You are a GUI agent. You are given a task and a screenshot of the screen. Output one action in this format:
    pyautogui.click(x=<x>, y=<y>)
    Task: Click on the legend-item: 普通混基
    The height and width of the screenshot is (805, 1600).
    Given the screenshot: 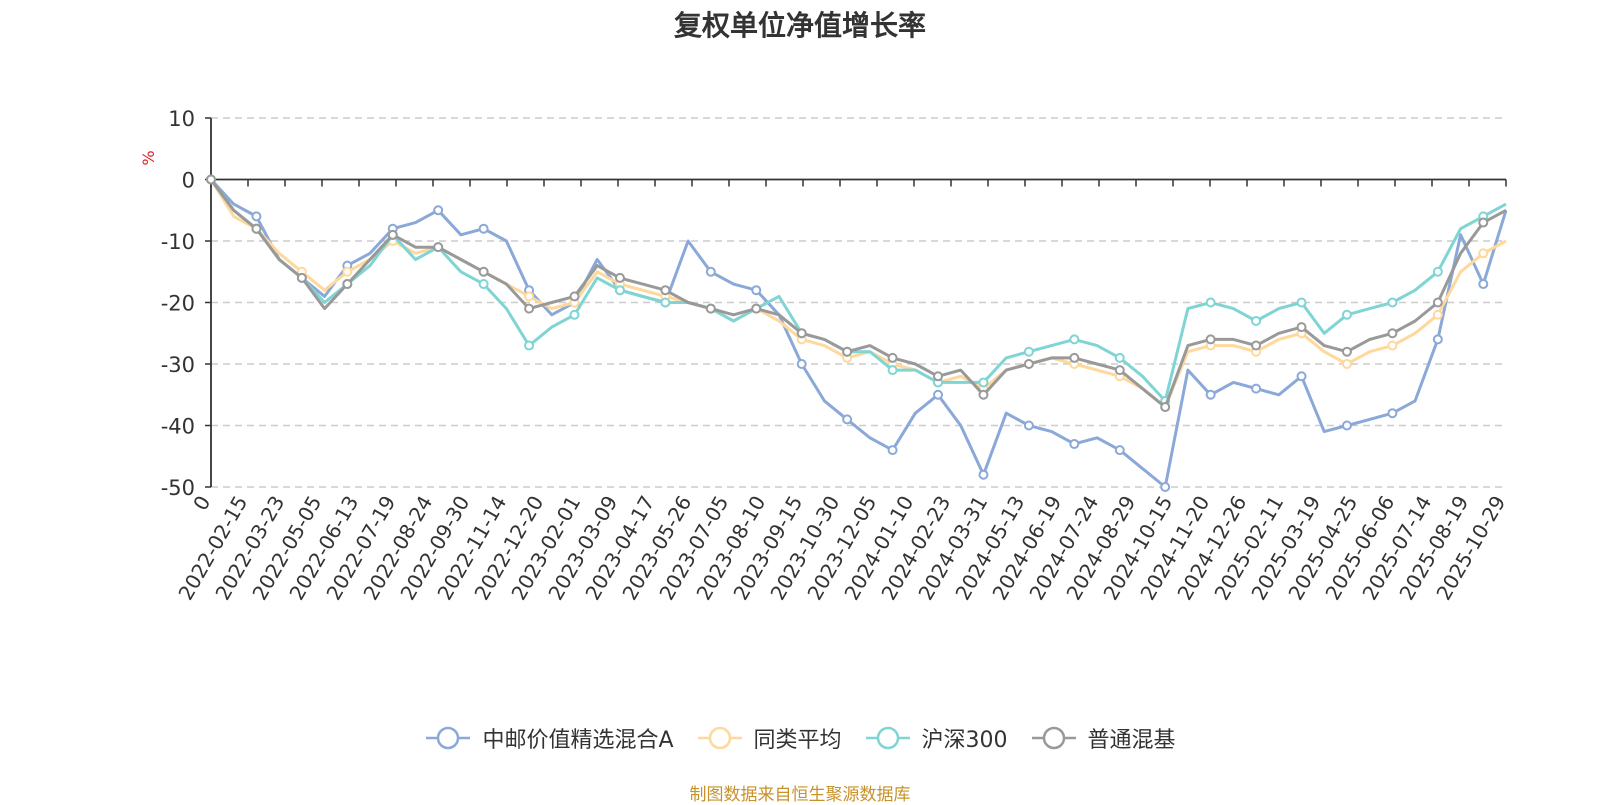 What is the action you would take?
    pyautogui.click(x=1103, y=738)
    